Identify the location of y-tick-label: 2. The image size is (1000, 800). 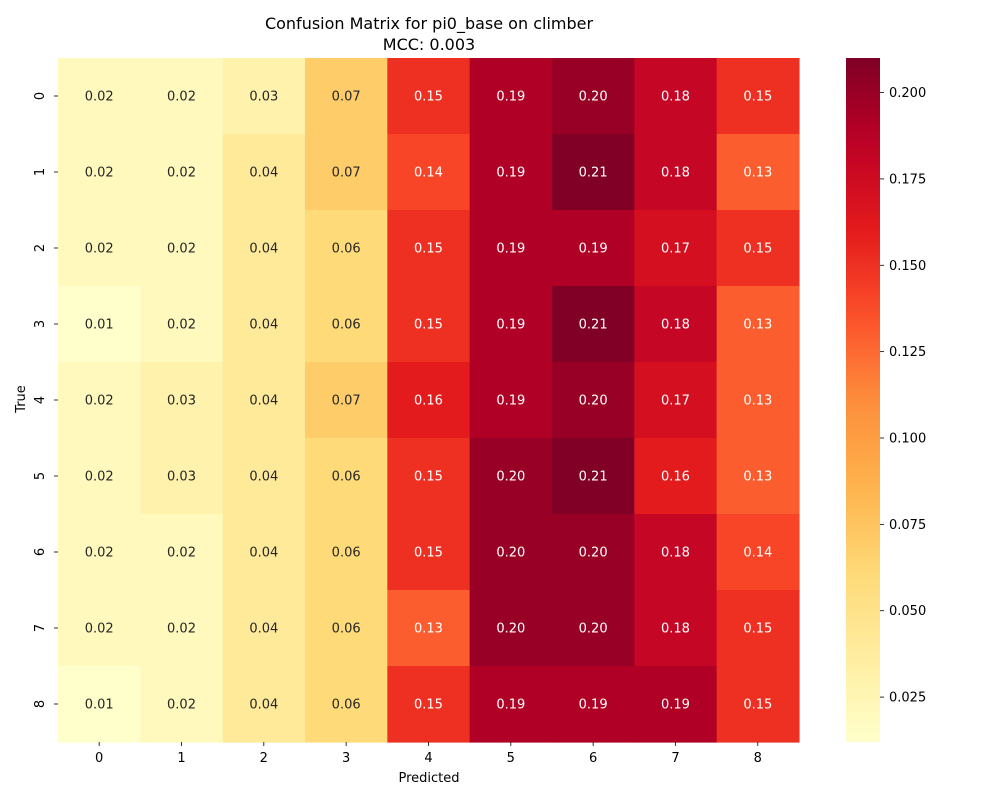
(40, 248).